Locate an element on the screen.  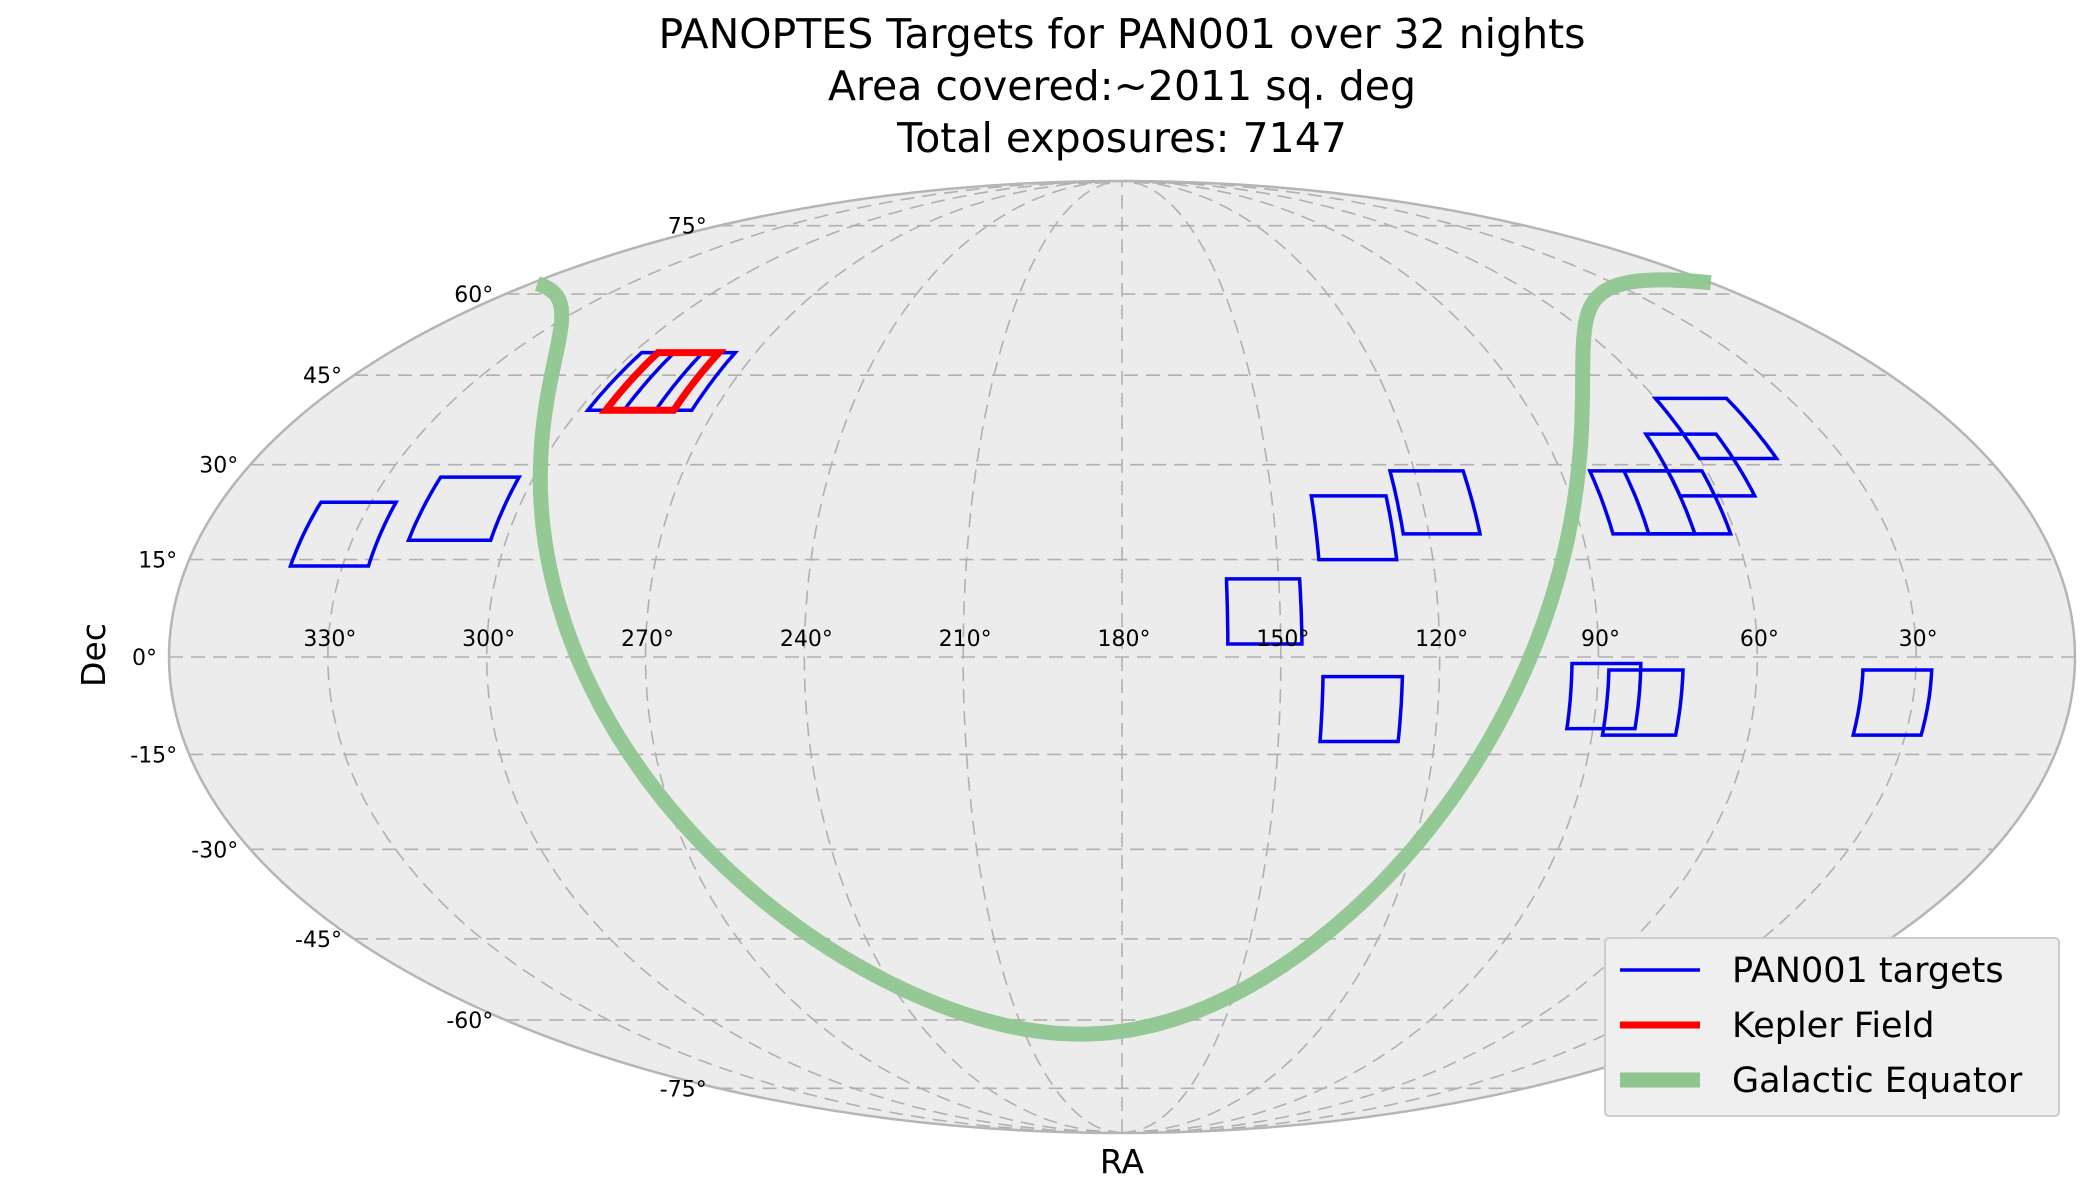
dec-tick-label: -75° is located at coordinates (683, 1089).